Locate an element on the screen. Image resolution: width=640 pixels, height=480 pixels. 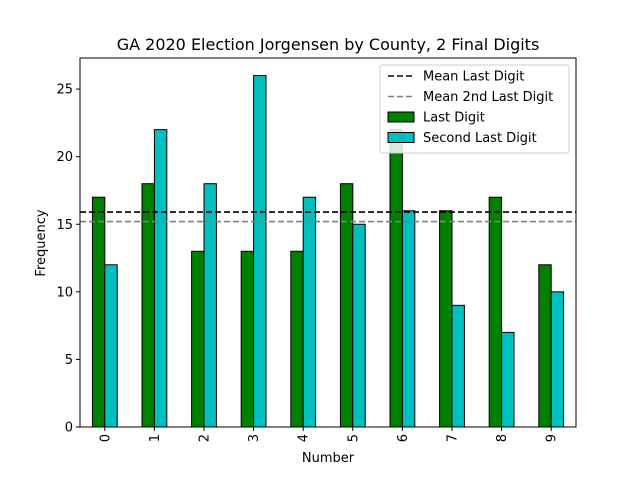
legend-box is located at coordinates (474, 109).